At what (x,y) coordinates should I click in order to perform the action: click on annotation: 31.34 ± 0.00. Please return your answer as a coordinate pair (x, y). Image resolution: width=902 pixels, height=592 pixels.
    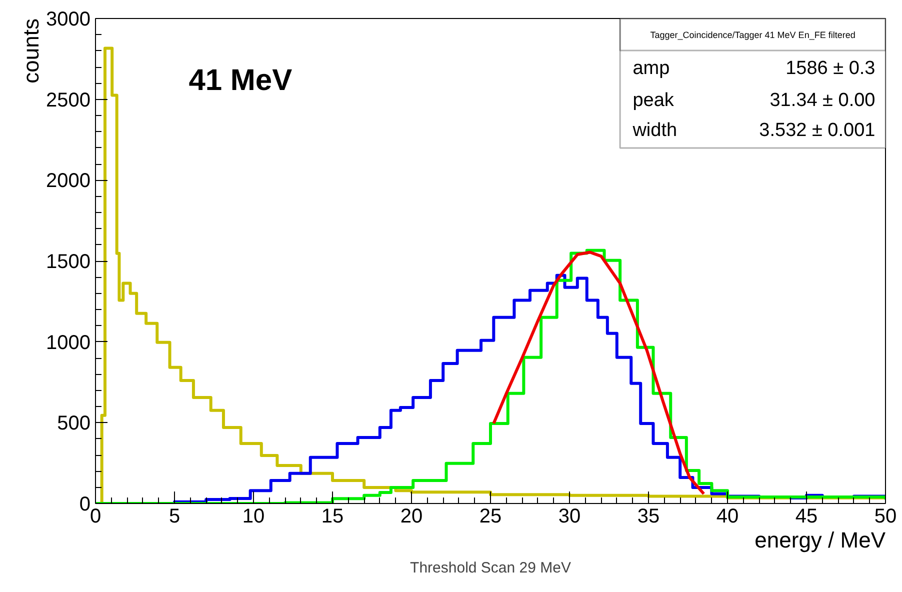
    Looking at the image, I should click on (823, 100).